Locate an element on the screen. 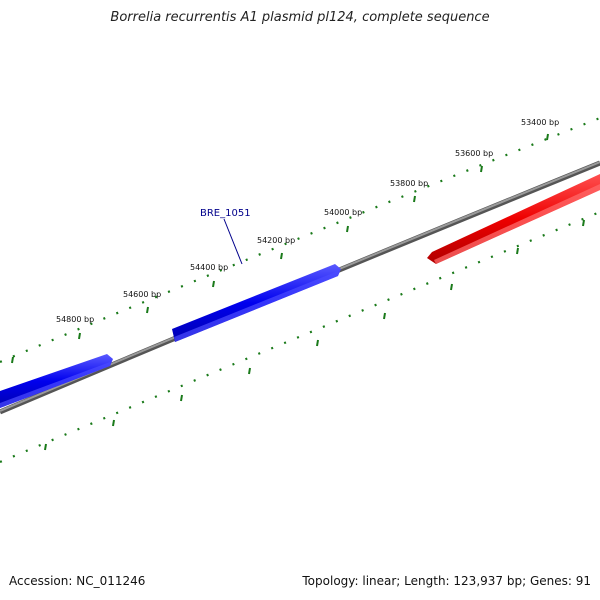  tick-label-54600: 54600 bp is located at coordinates (142, 294).